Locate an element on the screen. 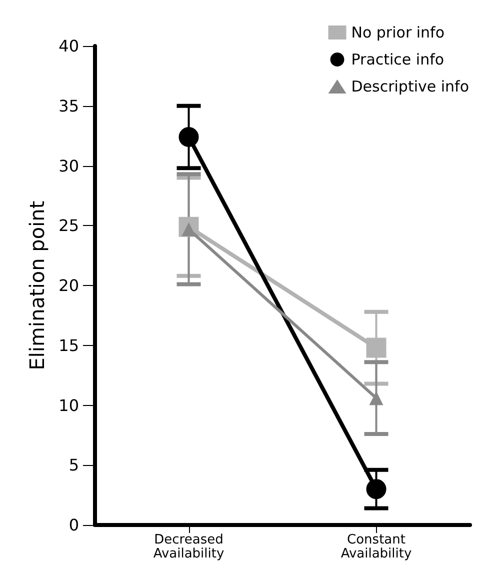 Image resolution: width=479 pixels, height=586 pixels. y-tick-label: 25 is located at coordinates (68, 226).